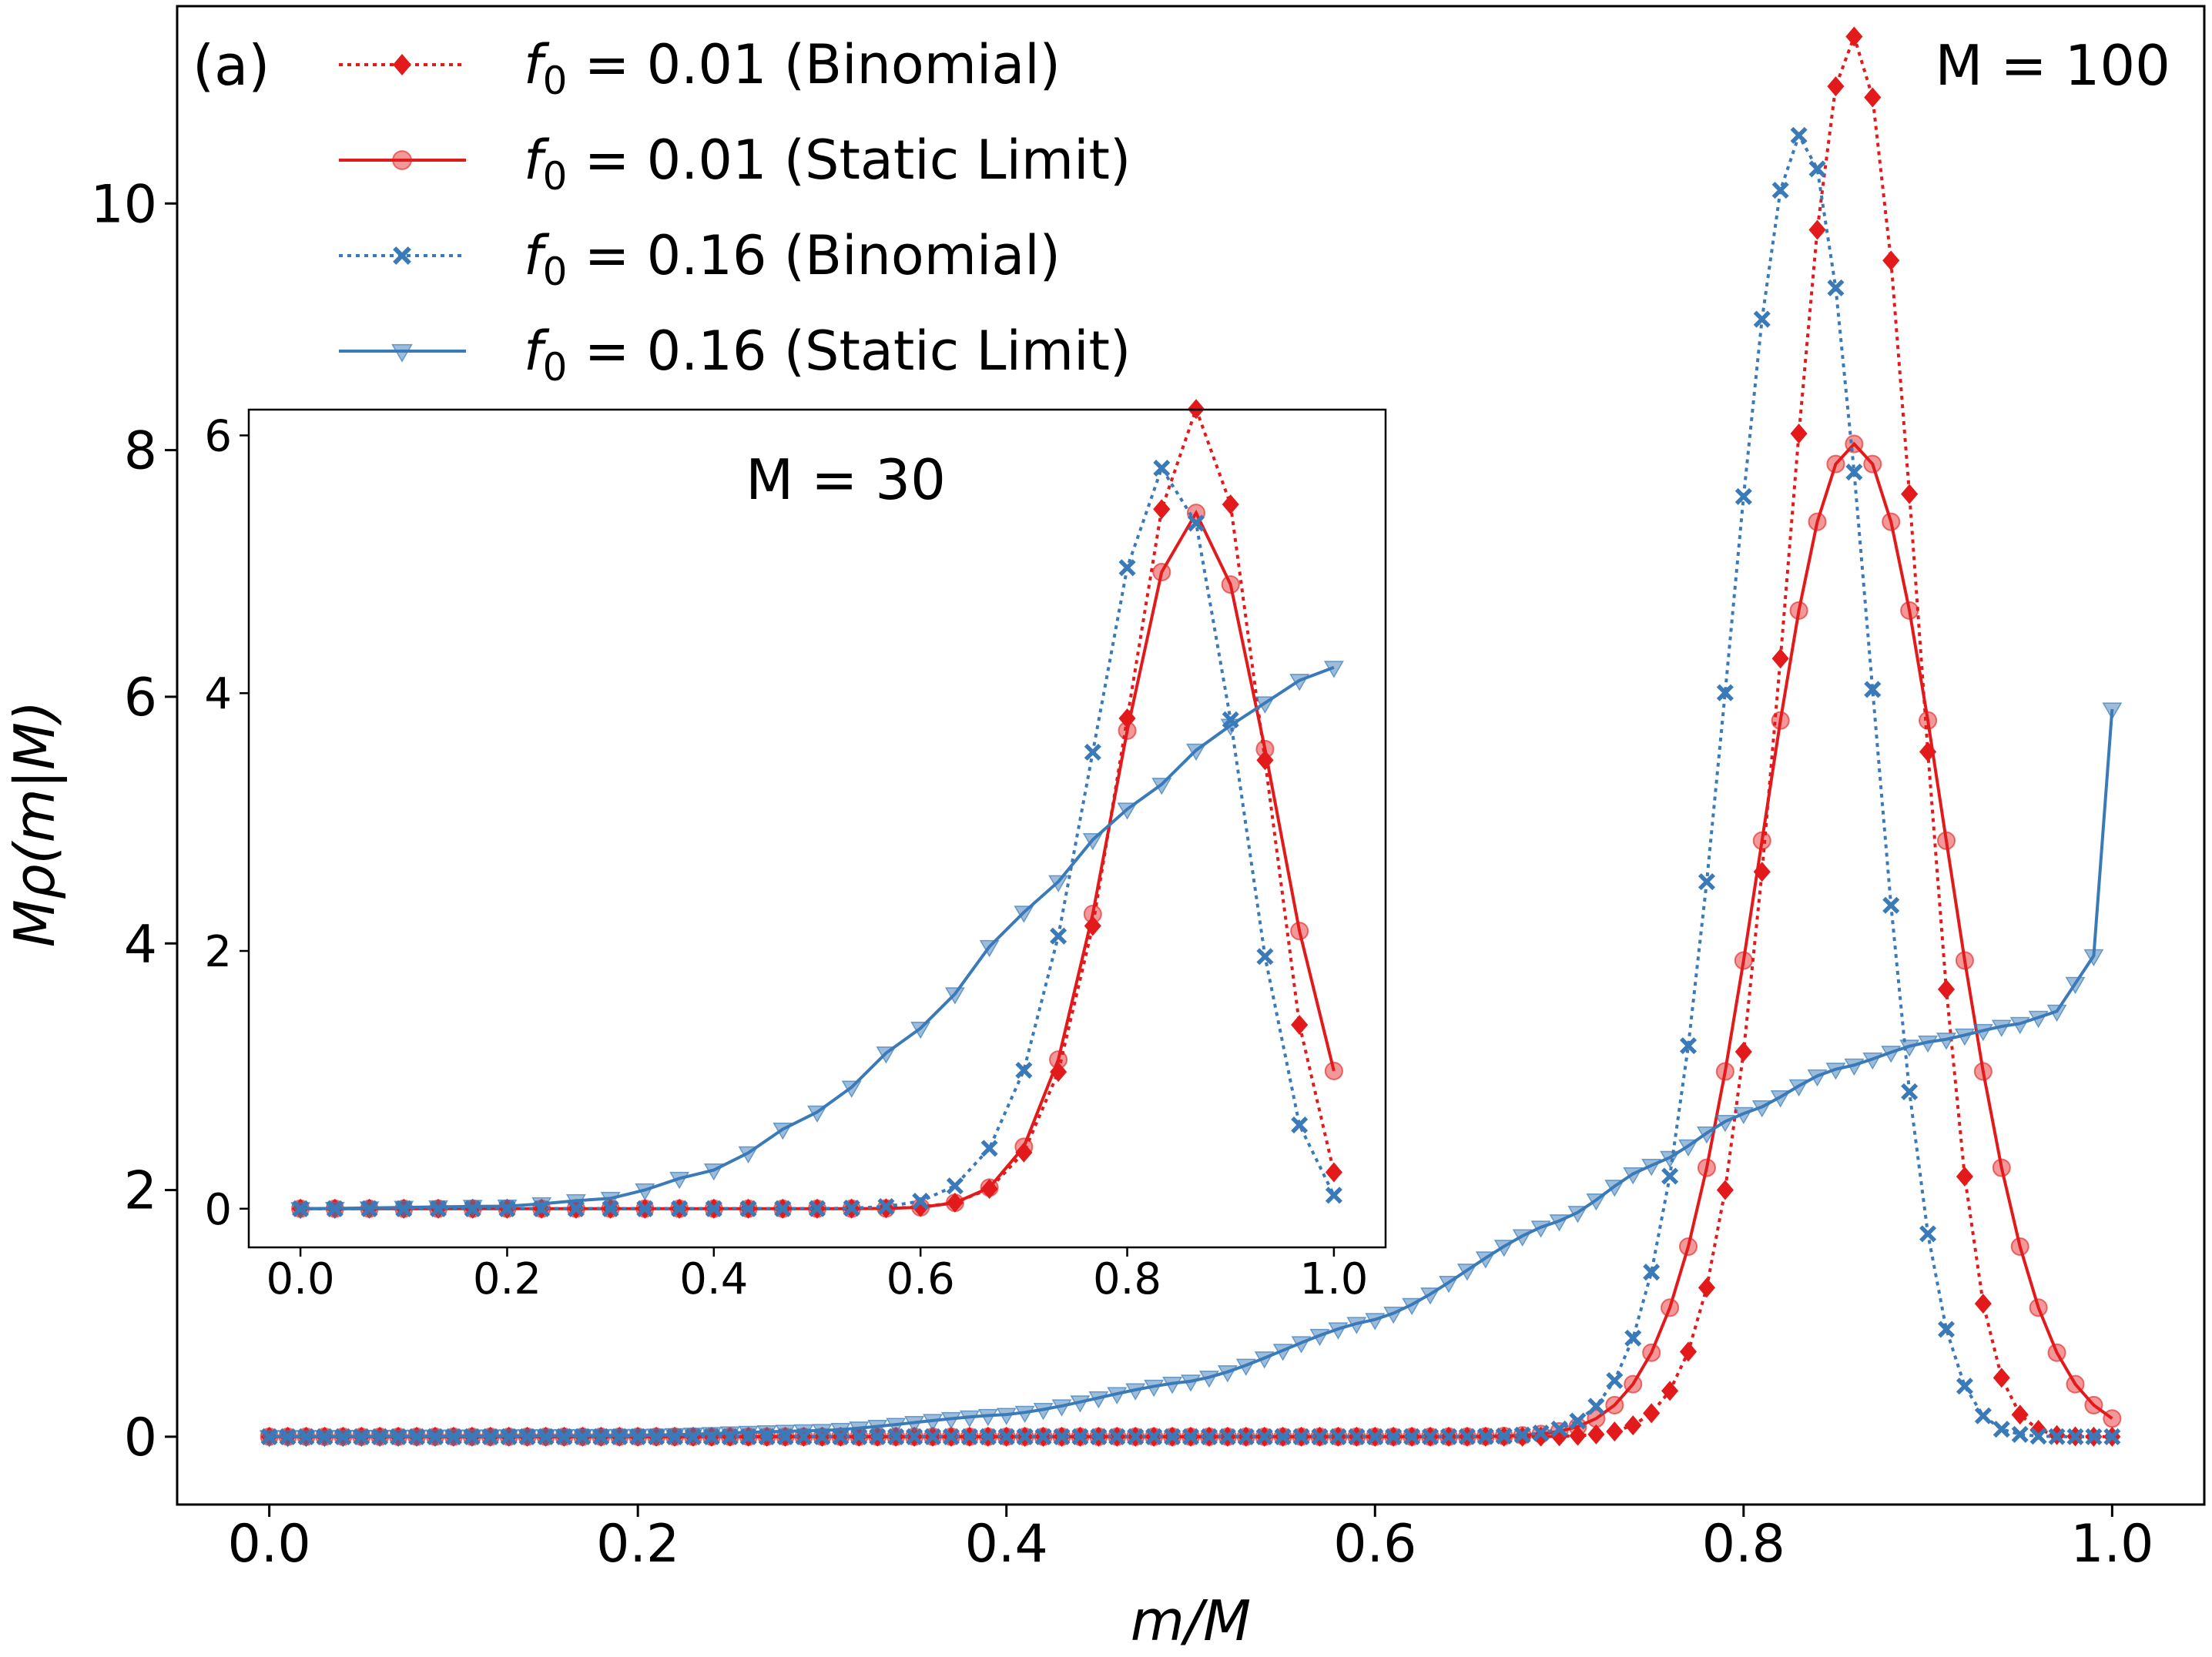  What do you see at coordinates (700, 259) in the screenshot?
I see `legend-entry-f016_binomial: f0 = 0.16 (Binomial)` at bounding box center [700, 259].